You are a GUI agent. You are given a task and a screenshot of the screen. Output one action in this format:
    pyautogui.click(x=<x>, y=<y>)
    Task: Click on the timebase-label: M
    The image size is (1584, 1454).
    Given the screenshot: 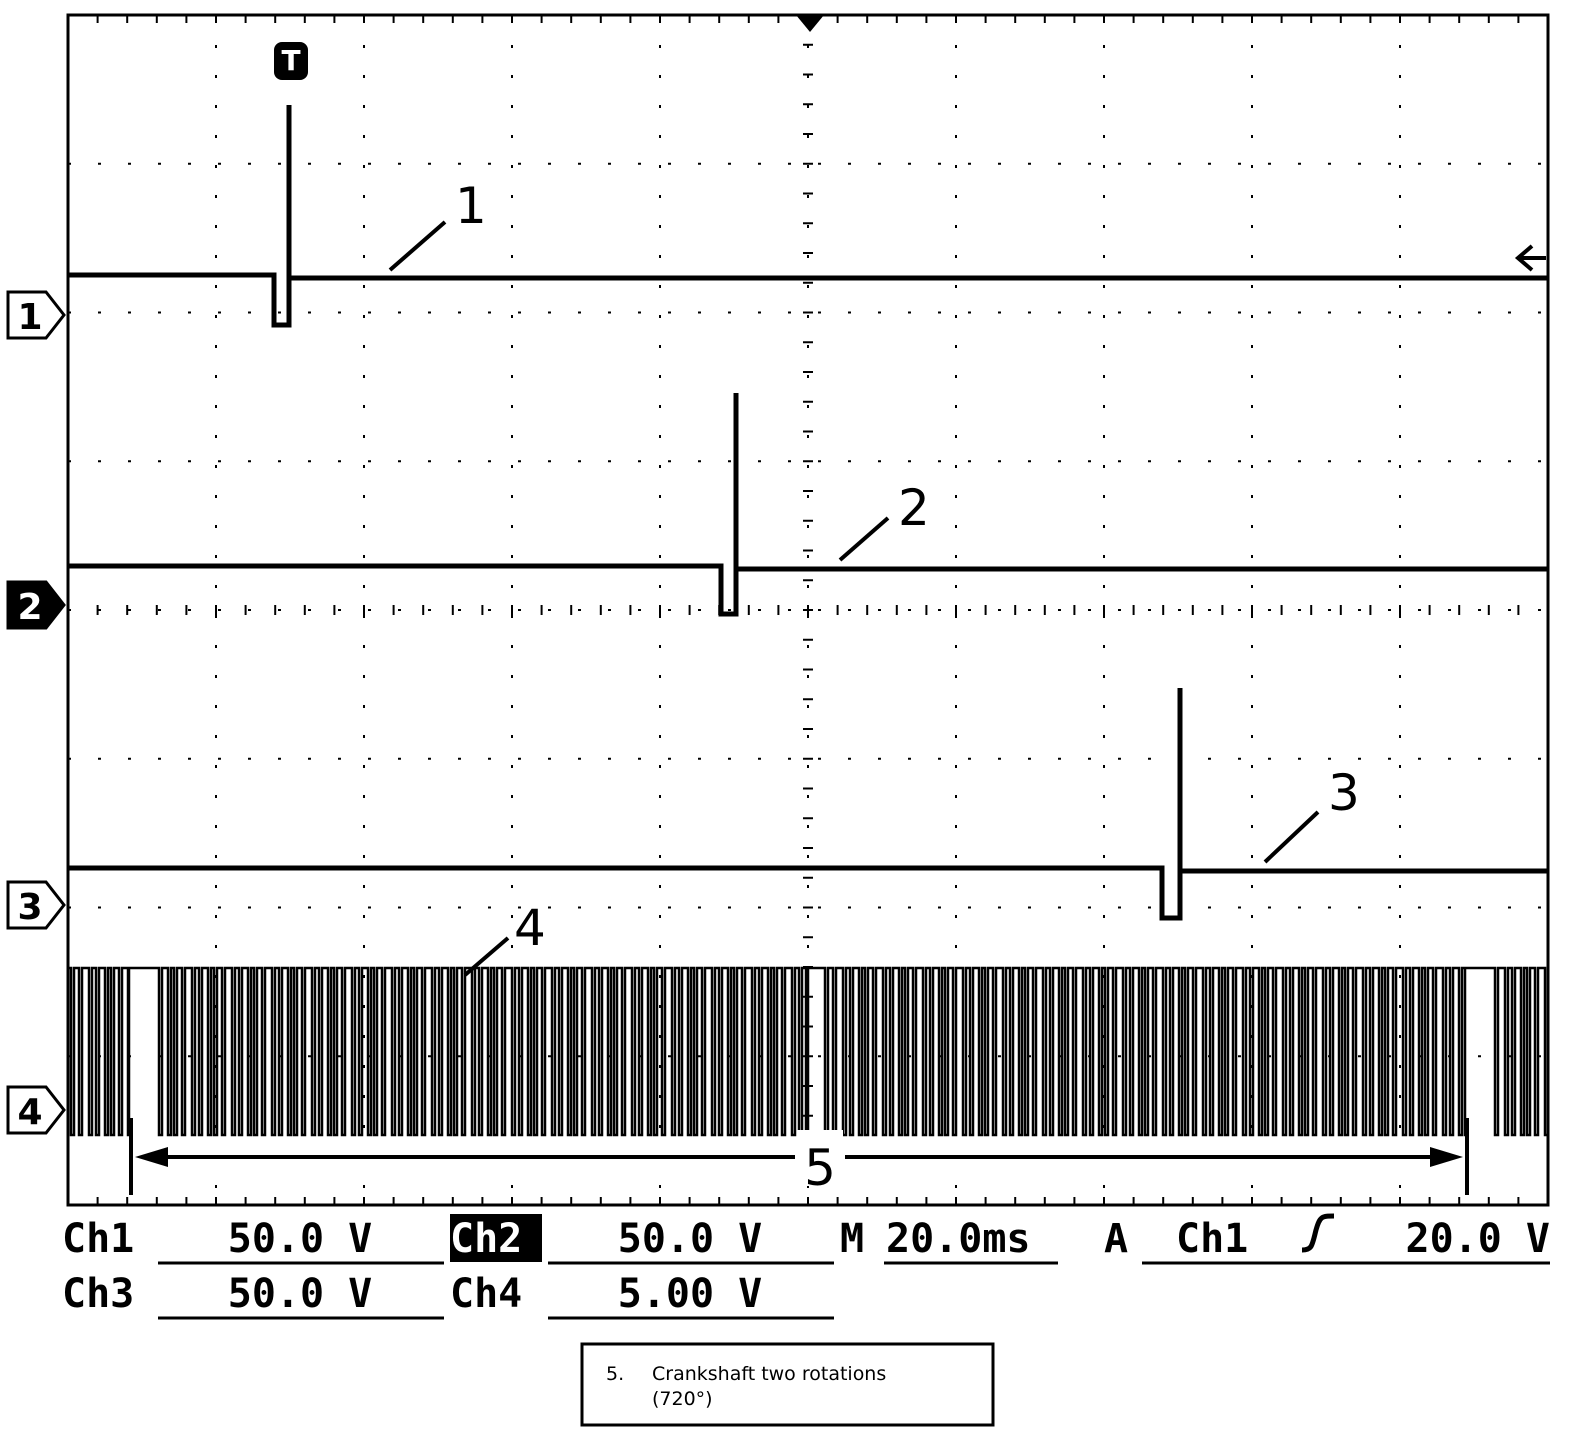 What is the action you would take?
    pyautogui.click(x=852, y=1239)
    